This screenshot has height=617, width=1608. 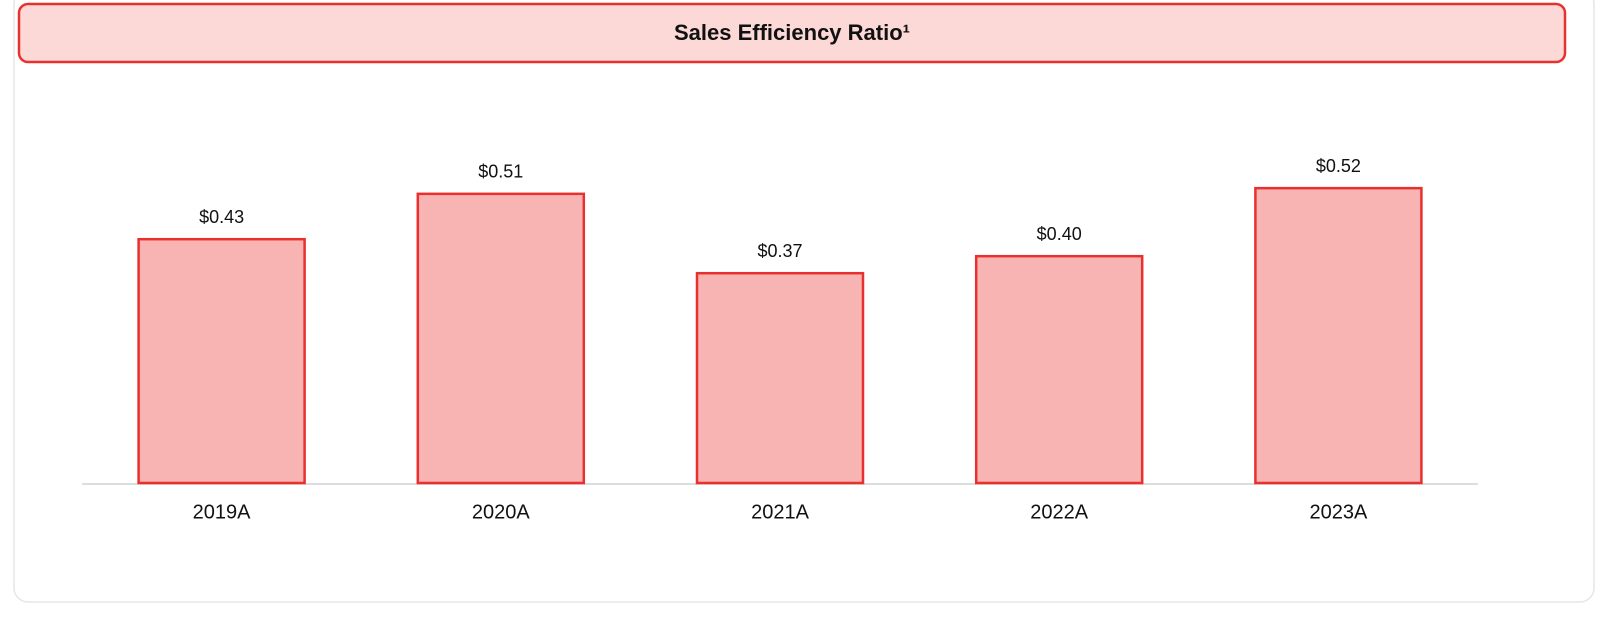 I want to click on value-label: $0.37, so click(x=779, y=251).